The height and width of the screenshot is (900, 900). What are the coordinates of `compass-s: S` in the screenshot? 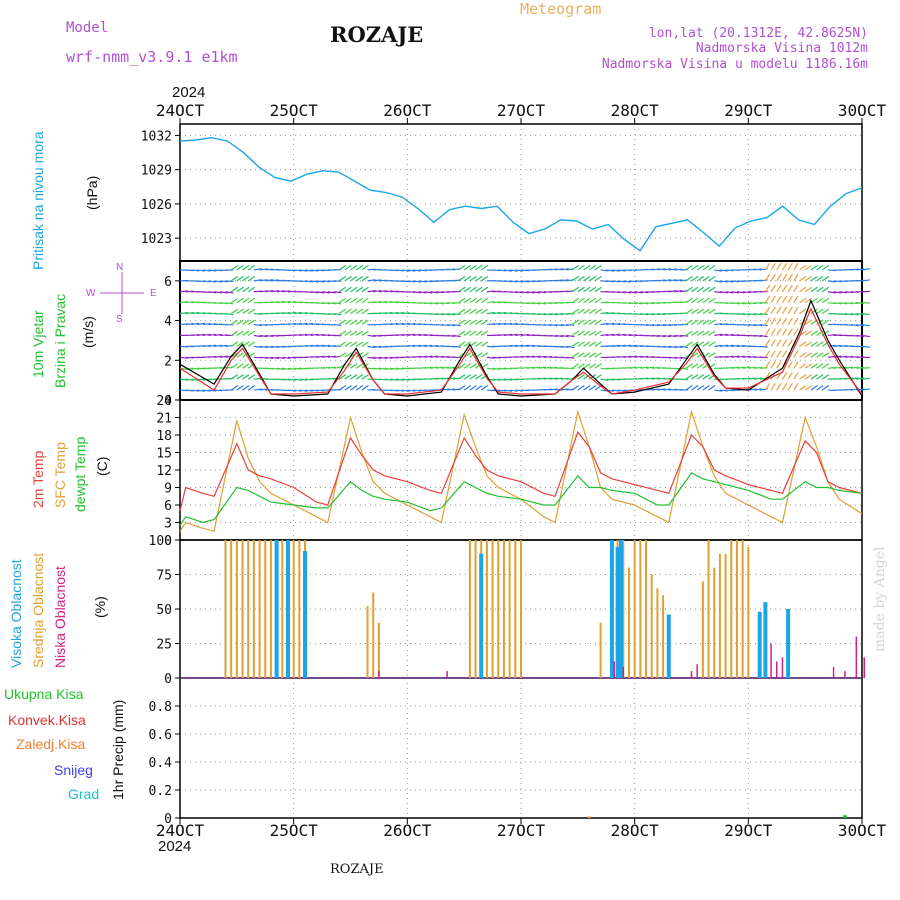 It's located at (119, 319).